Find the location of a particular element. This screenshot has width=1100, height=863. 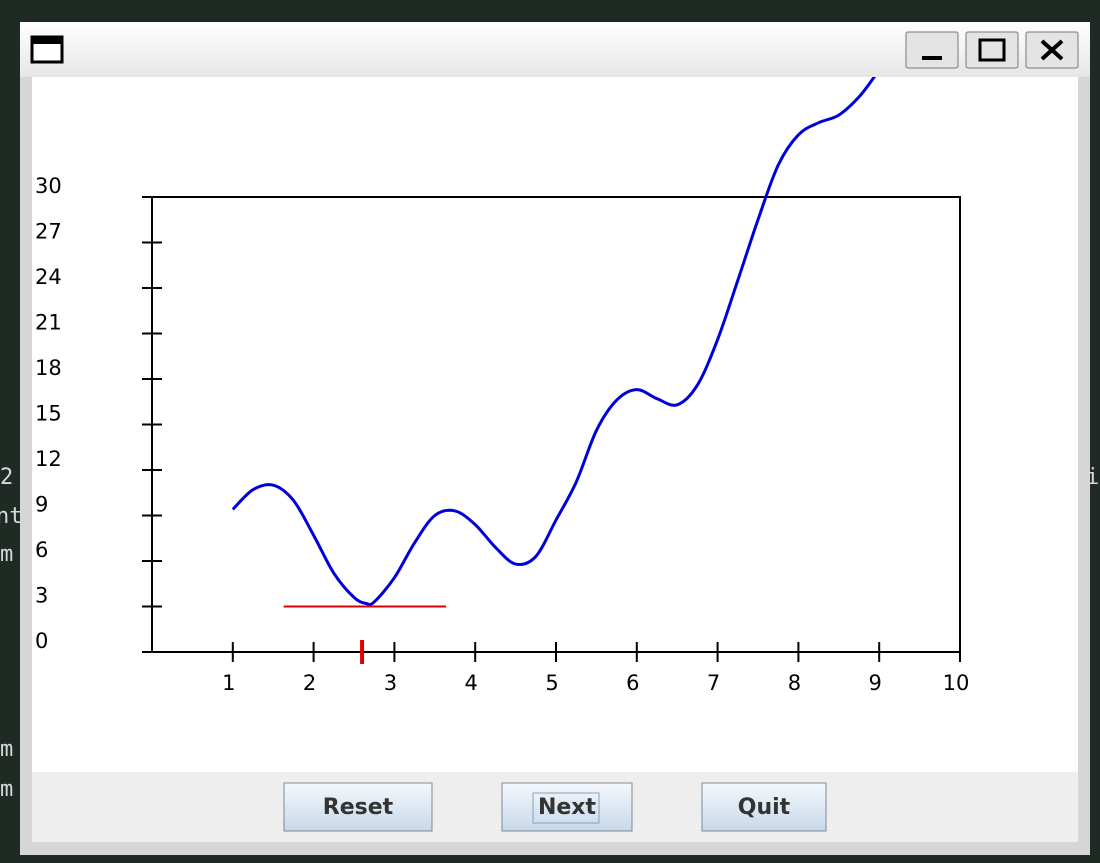

quit-button: Quit is located at coordinates (764, 807).